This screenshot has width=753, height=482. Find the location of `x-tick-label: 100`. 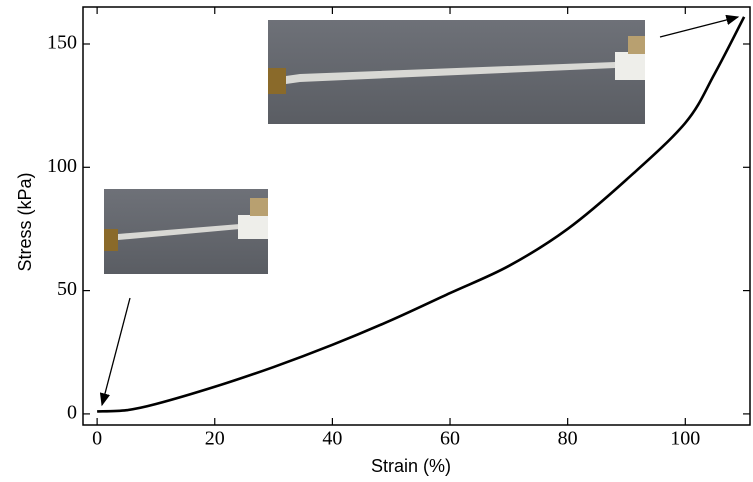

x-tick-label: 100 is located at coordinates (685, 439).